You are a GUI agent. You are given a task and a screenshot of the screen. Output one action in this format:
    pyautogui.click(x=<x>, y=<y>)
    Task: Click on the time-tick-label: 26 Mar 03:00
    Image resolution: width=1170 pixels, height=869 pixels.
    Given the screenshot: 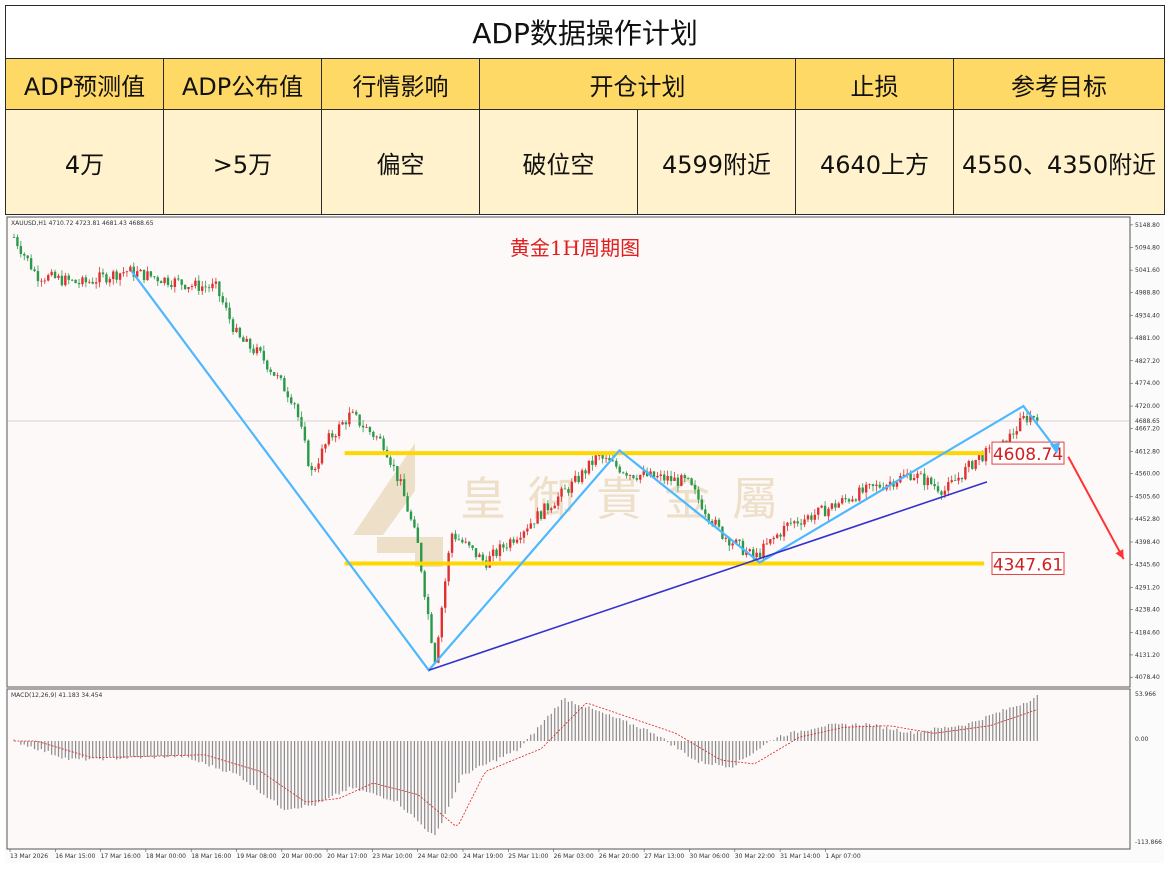 What is the action you would take?
    pyautogui.click(x=574, y=856)
    